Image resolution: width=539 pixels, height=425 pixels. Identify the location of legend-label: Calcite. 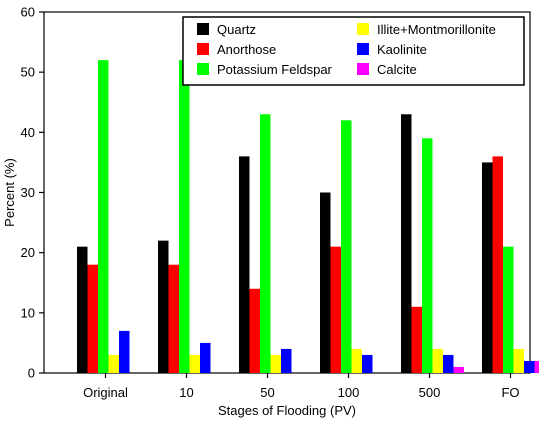
(397, 69).